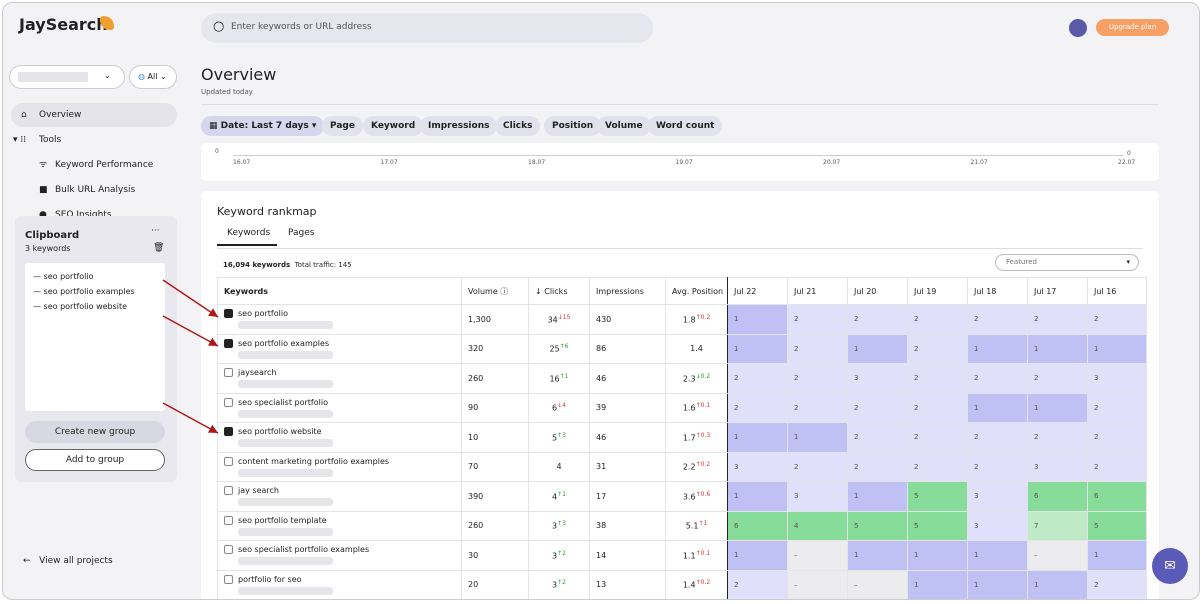 The width and height of the screenshot is (1204, 604). Describe the element at coordinates (937, 291) in the screenshot. I see `column-header: Jul 19` at that location.